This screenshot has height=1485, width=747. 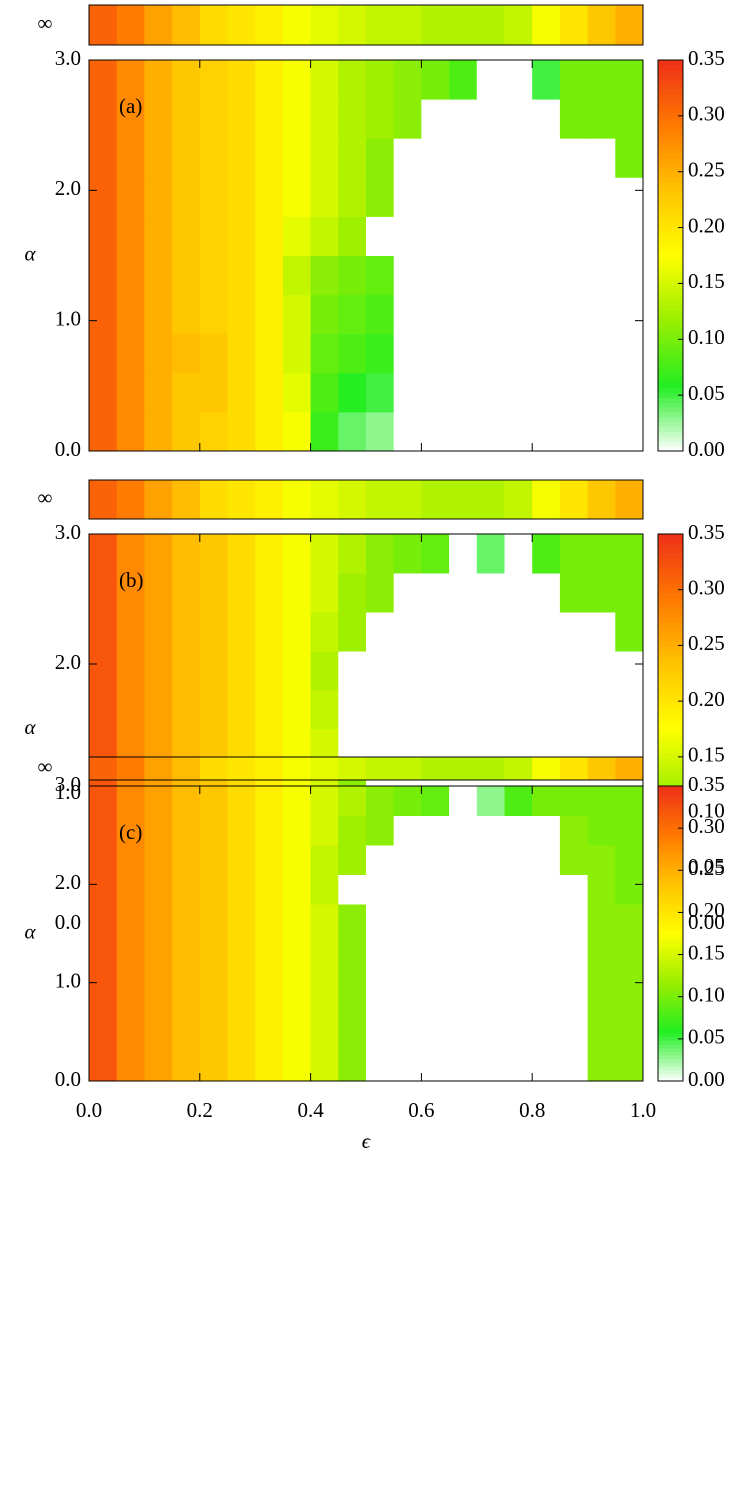 I want to click on colorbar-tick-label: 0.25, so click(x=706, y=170).